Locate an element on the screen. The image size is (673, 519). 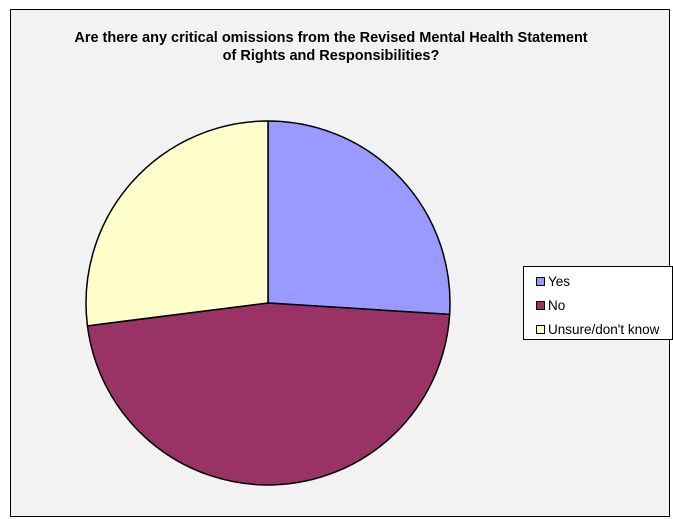
legend-label-unsure: Unsure/don't know is located at coordinates (604, 329).